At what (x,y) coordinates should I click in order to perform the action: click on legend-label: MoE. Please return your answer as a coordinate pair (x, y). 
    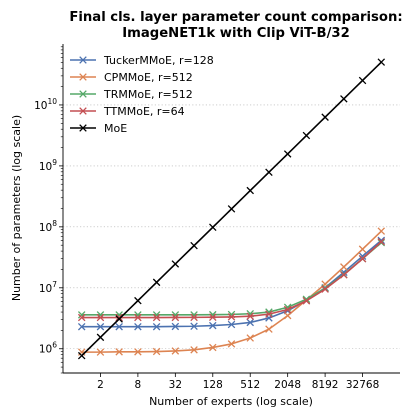
    Looking at the image, I should click on (115, 128).